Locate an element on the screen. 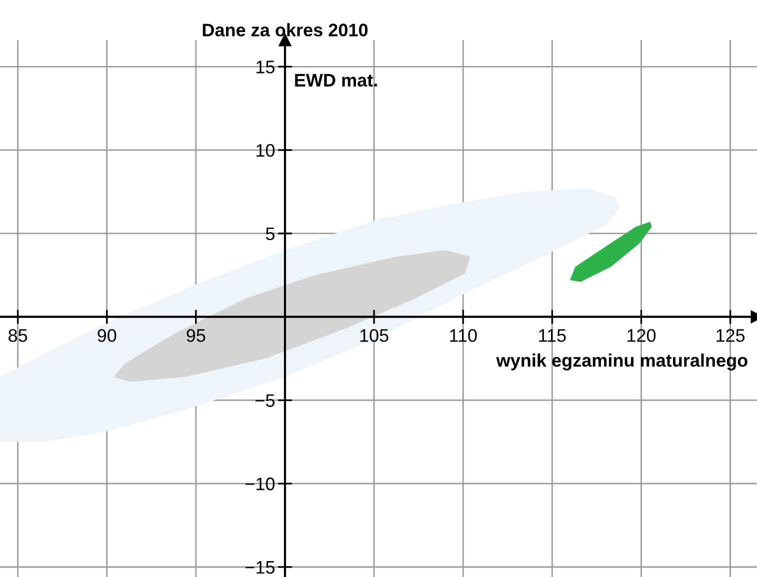 This screenshot has height=577, width=757. y-tick-label: −5 is located at coordinates (265, 400).